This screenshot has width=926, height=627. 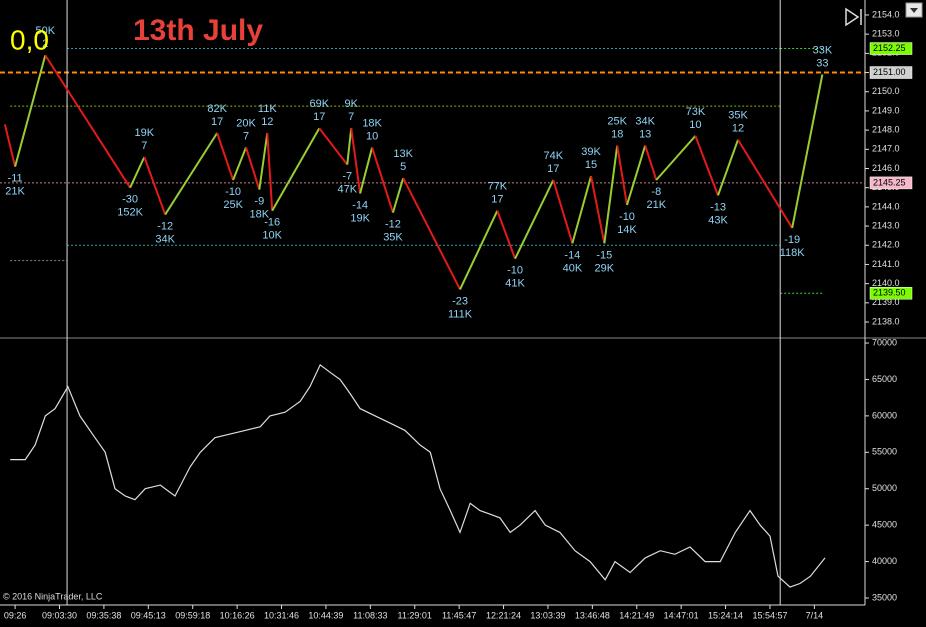 I want to click on swing-count: 15, so click(x=591, y=165).